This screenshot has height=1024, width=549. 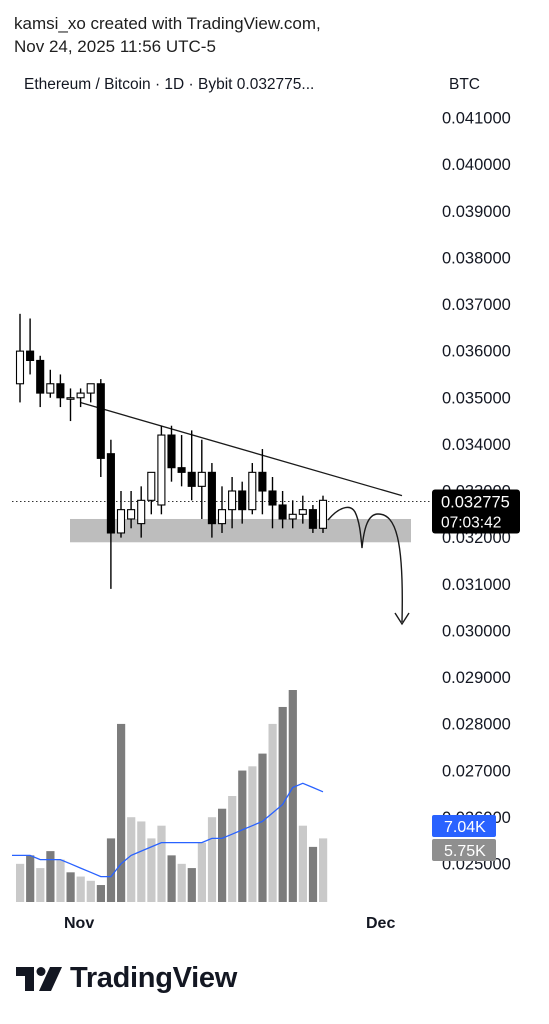 I want to click on candle-countdown: 07:03:42, so click(x=471, y=522).